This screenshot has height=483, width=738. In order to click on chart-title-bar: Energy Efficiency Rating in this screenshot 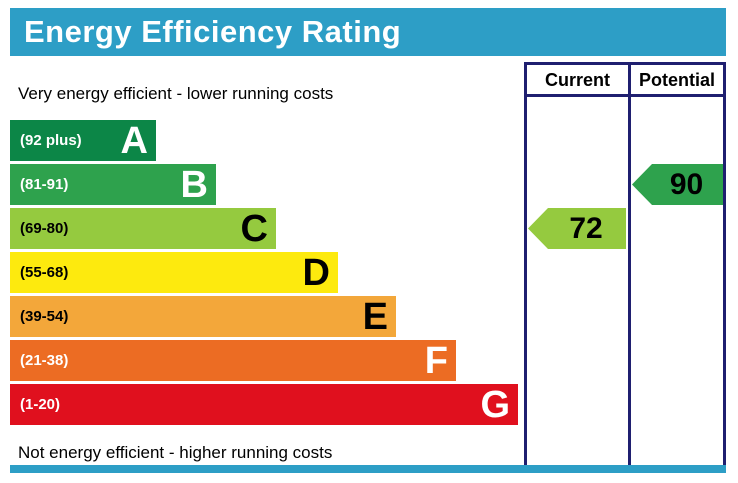, I will do `click(368, 32)`.